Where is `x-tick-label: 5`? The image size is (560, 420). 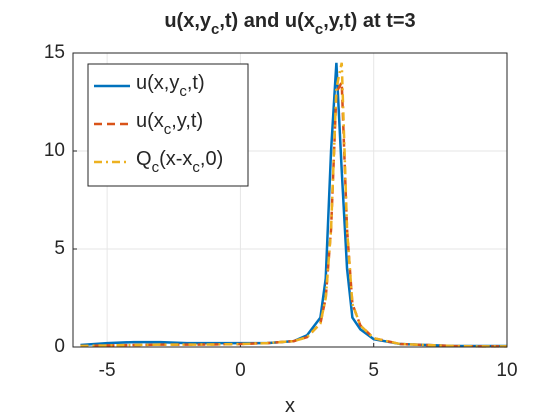
x-tick-label: 5 is located at coordinates (373, 370).